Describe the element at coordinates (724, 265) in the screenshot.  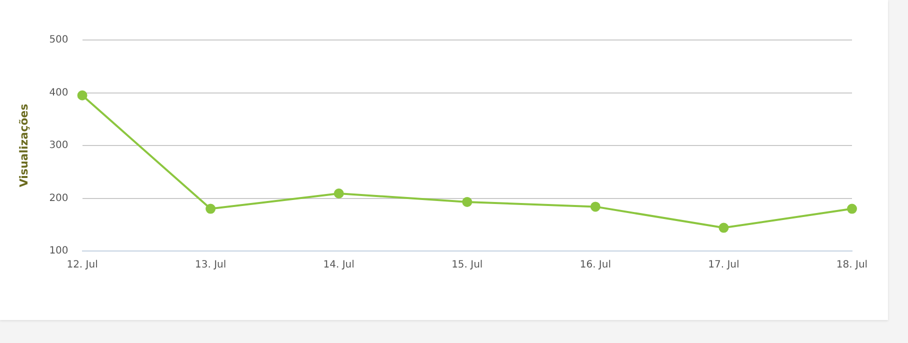
I see `x-tick-label: 17. Jul` at that location.